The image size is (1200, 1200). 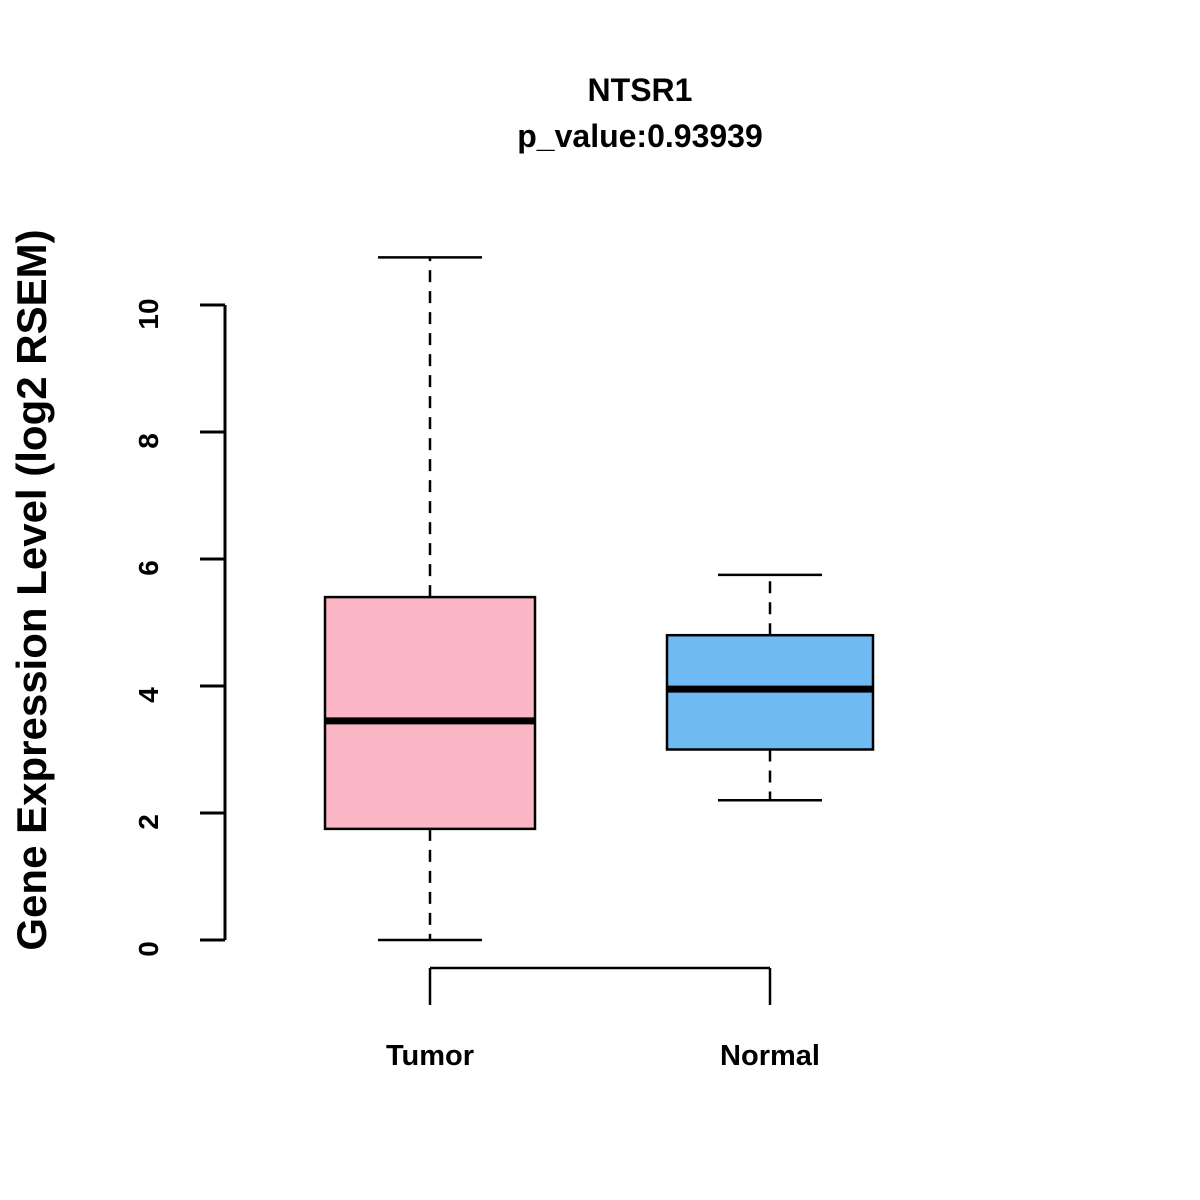 I want to click on chart-subtitle-pvalue: p_value:0.93939, so click(x=640, y=136).